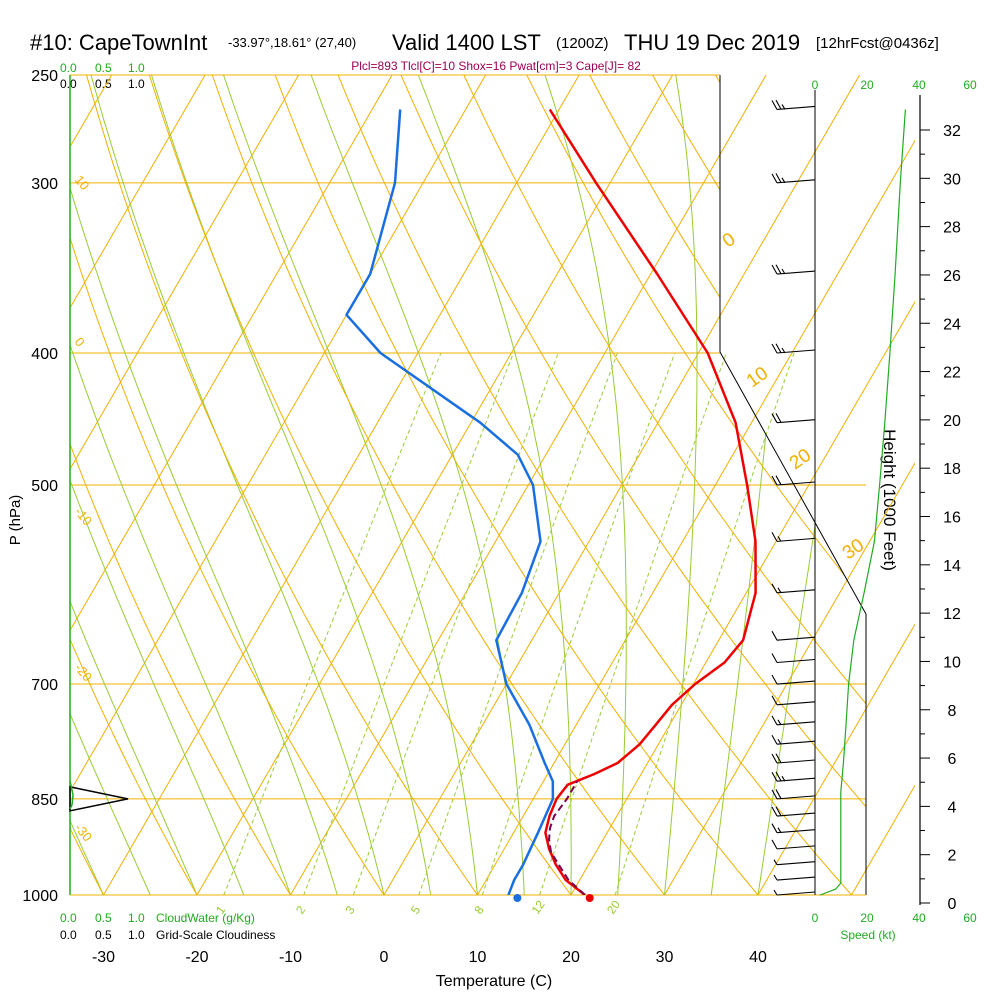 The height and width of the screenshot is (1000, 1000). I want to click on bottom-speed-scale: 0 20 40 60 Speed (kt), so click(894, 926).